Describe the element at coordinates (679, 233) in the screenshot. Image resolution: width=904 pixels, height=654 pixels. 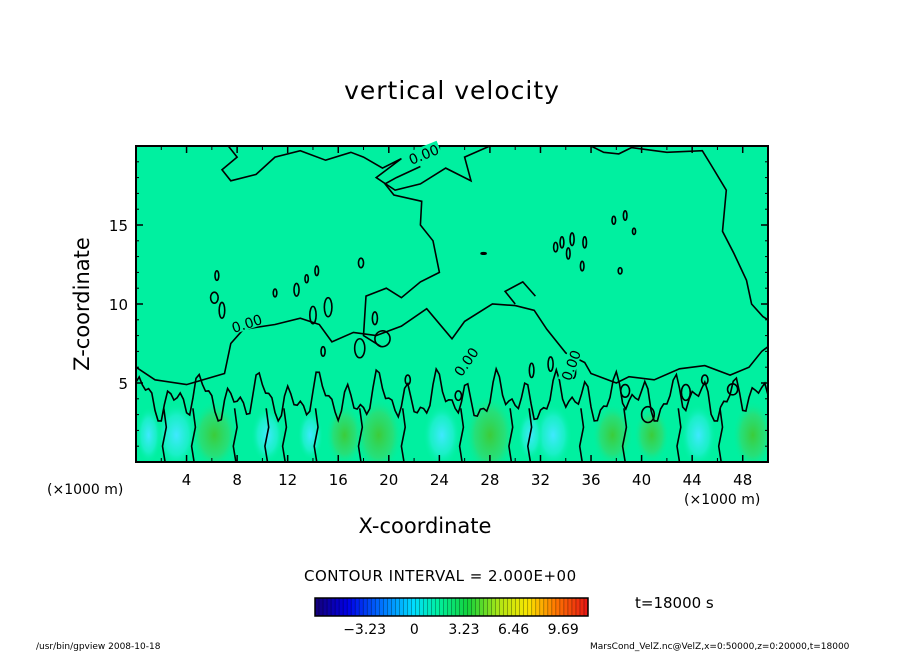
I see `contour-upper-right` at that location.